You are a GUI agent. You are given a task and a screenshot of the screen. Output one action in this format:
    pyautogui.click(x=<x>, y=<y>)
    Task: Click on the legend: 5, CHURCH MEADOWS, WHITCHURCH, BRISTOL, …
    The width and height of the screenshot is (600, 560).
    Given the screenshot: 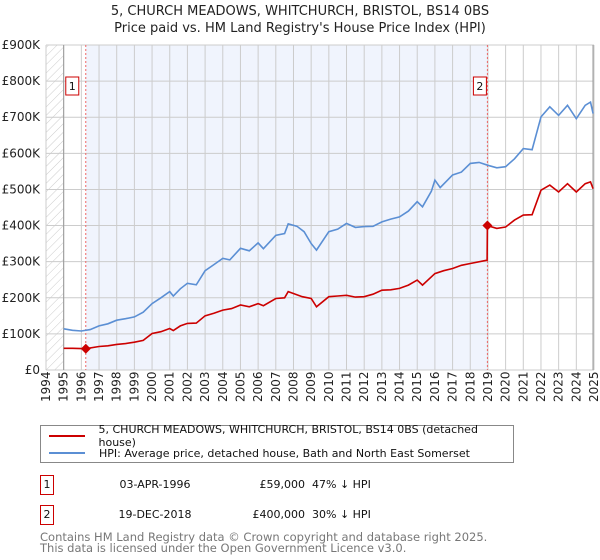 What is the action you would take?
    pyautogui.click(x=277, y=443)
    